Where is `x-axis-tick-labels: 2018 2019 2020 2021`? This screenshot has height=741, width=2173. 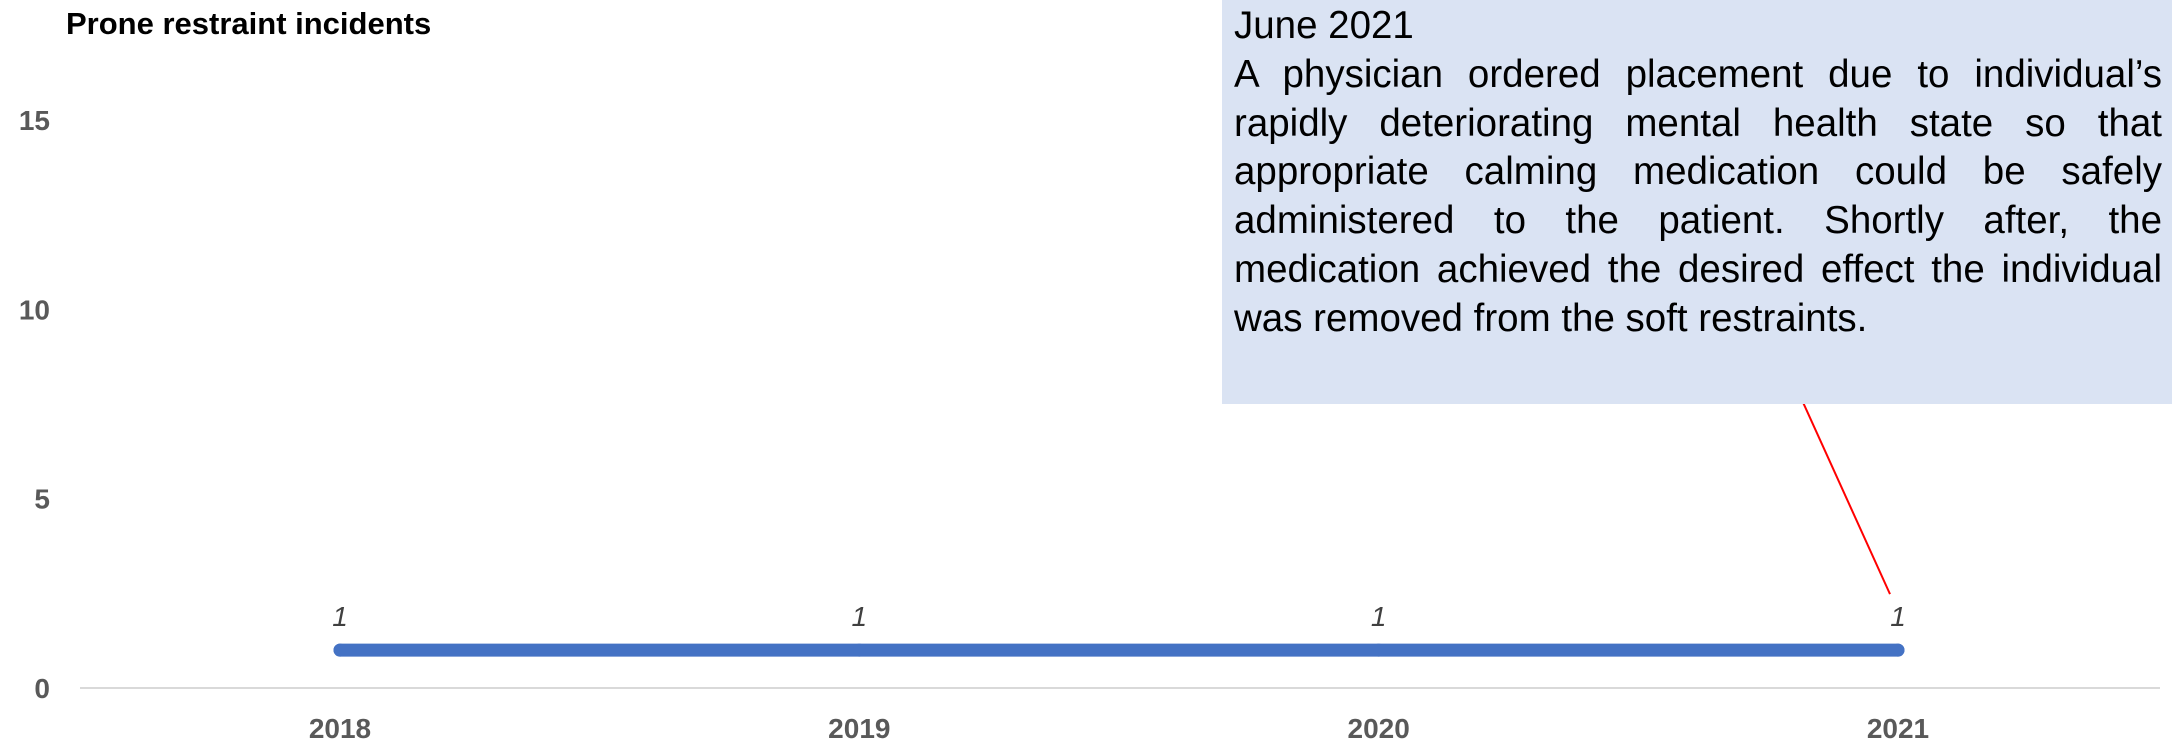
x-axis-tick-labels: 2018 2019 2020 2021 is located at coordinates (1119, 727).